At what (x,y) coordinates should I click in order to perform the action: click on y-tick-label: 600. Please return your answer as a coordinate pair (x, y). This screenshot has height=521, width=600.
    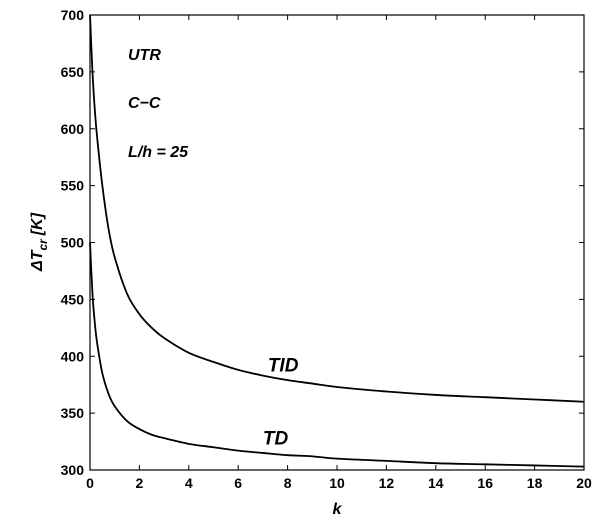
    Looking at the image, I should click on (73, 129).